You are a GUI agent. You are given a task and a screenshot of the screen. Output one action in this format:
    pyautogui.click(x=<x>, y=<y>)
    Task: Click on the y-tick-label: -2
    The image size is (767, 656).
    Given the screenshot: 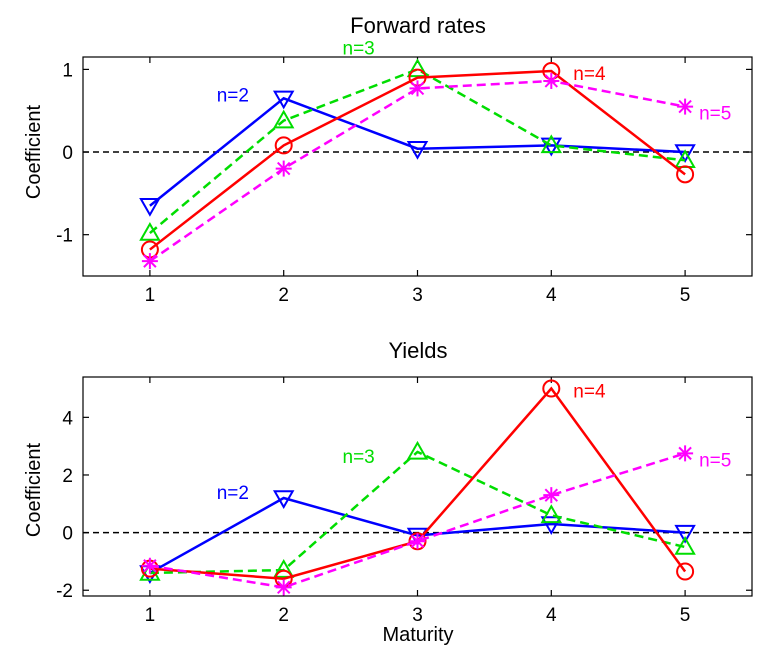 What is the action you would take?
    pyautogui.click(x=64, y=591)
    